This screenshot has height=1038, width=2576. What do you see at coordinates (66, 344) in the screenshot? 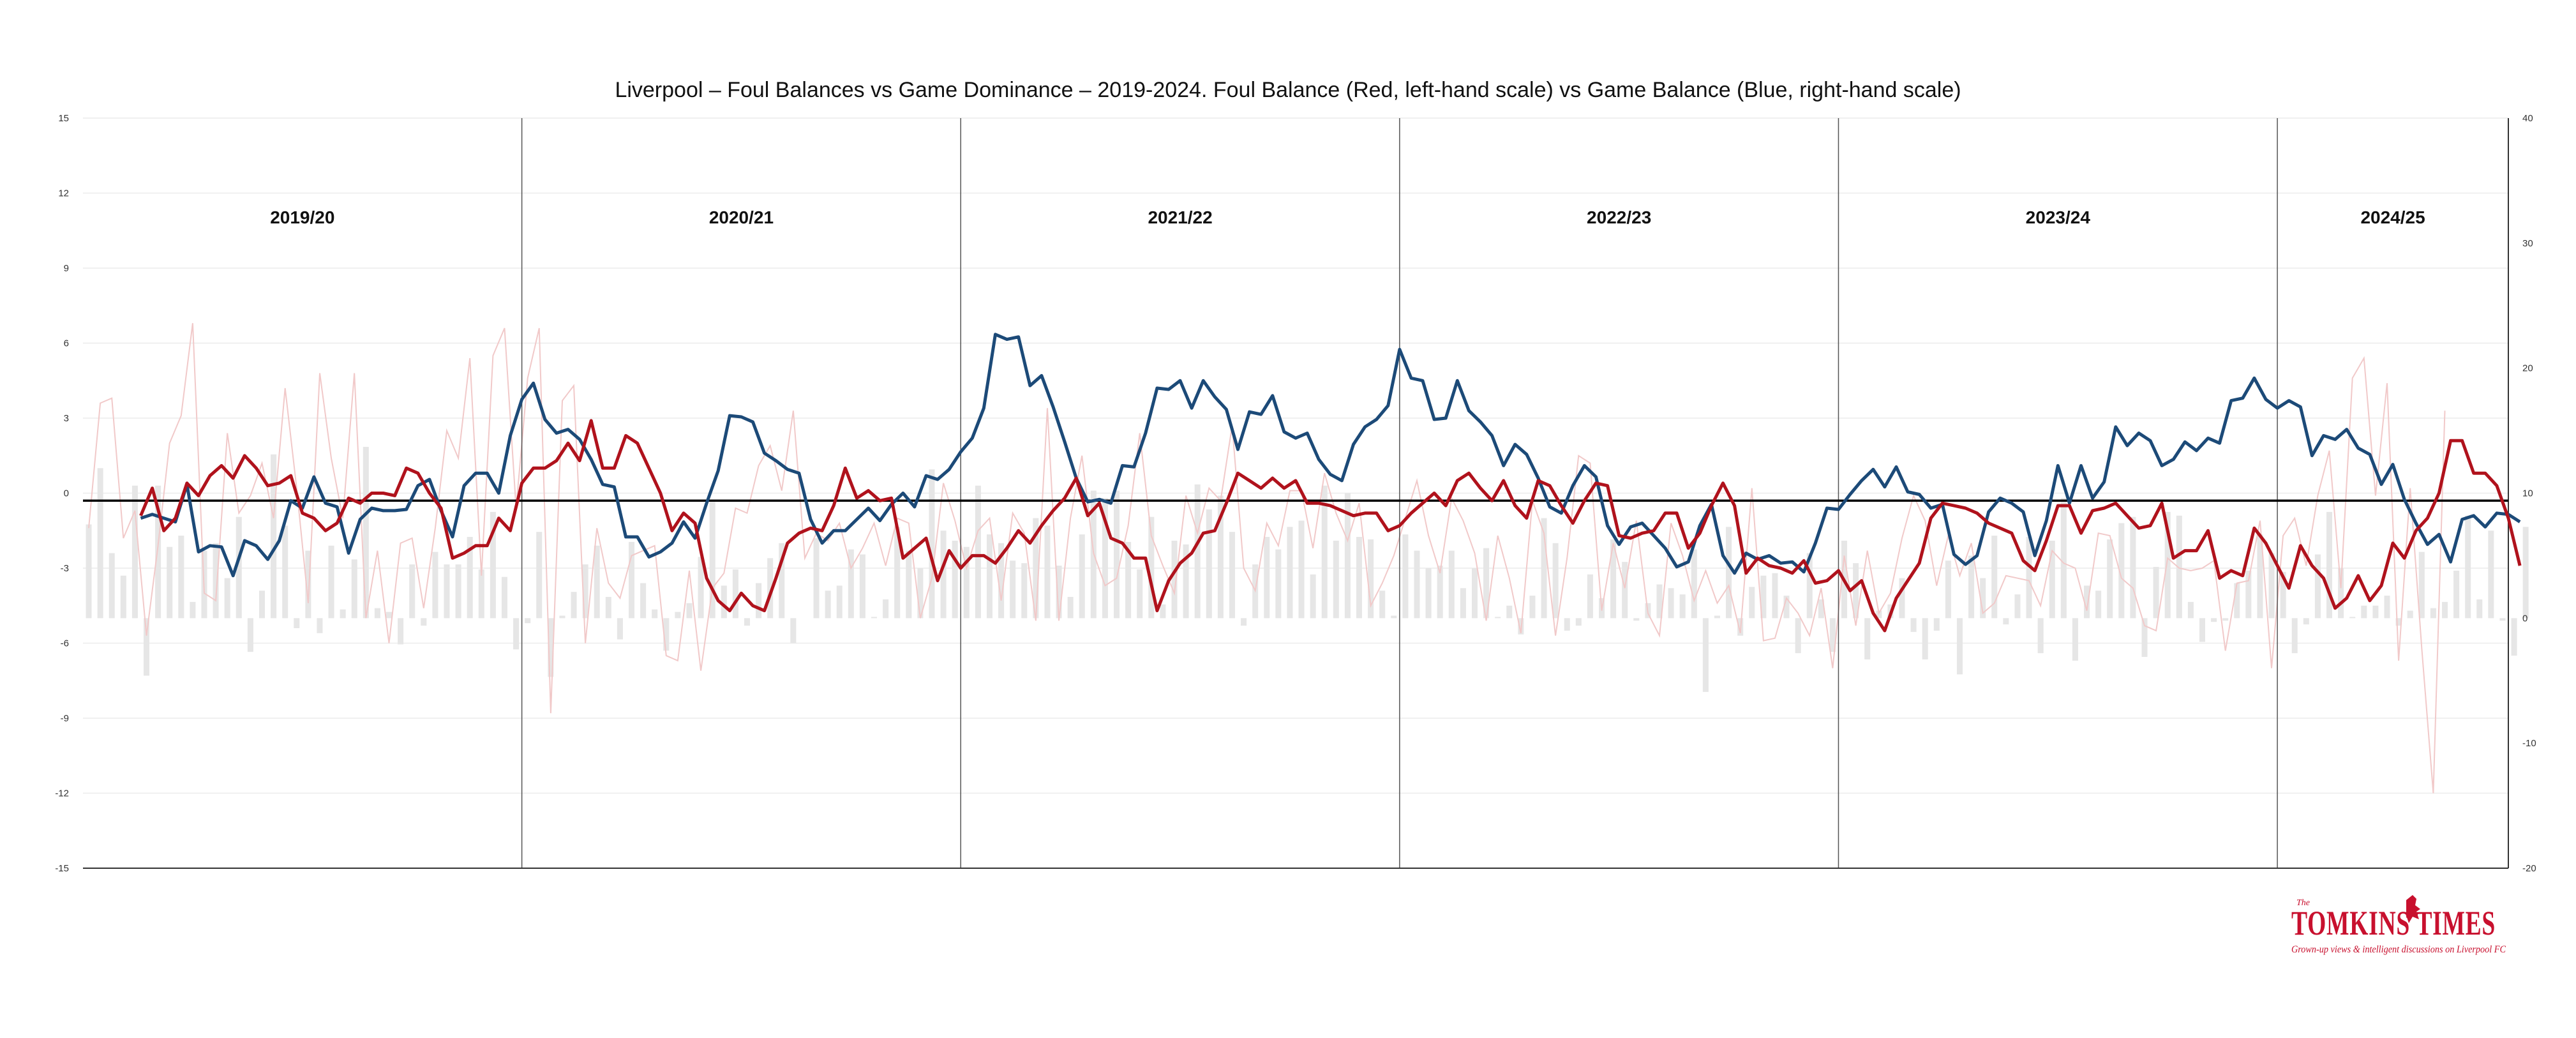
I see `left-tick-label: 6` at bounding box center [66, 344].